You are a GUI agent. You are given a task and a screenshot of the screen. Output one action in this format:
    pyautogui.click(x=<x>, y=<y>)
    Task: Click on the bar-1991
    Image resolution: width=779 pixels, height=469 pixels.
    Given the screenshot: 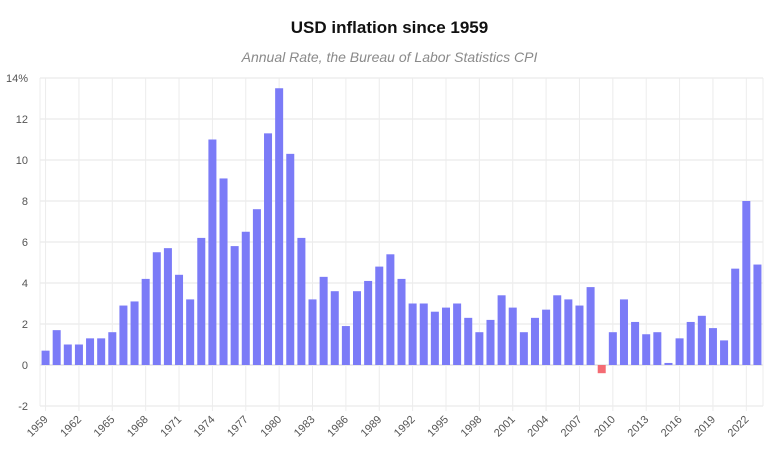 What is the action you would take?
    pyautogui.click(x=401, y=321)
    